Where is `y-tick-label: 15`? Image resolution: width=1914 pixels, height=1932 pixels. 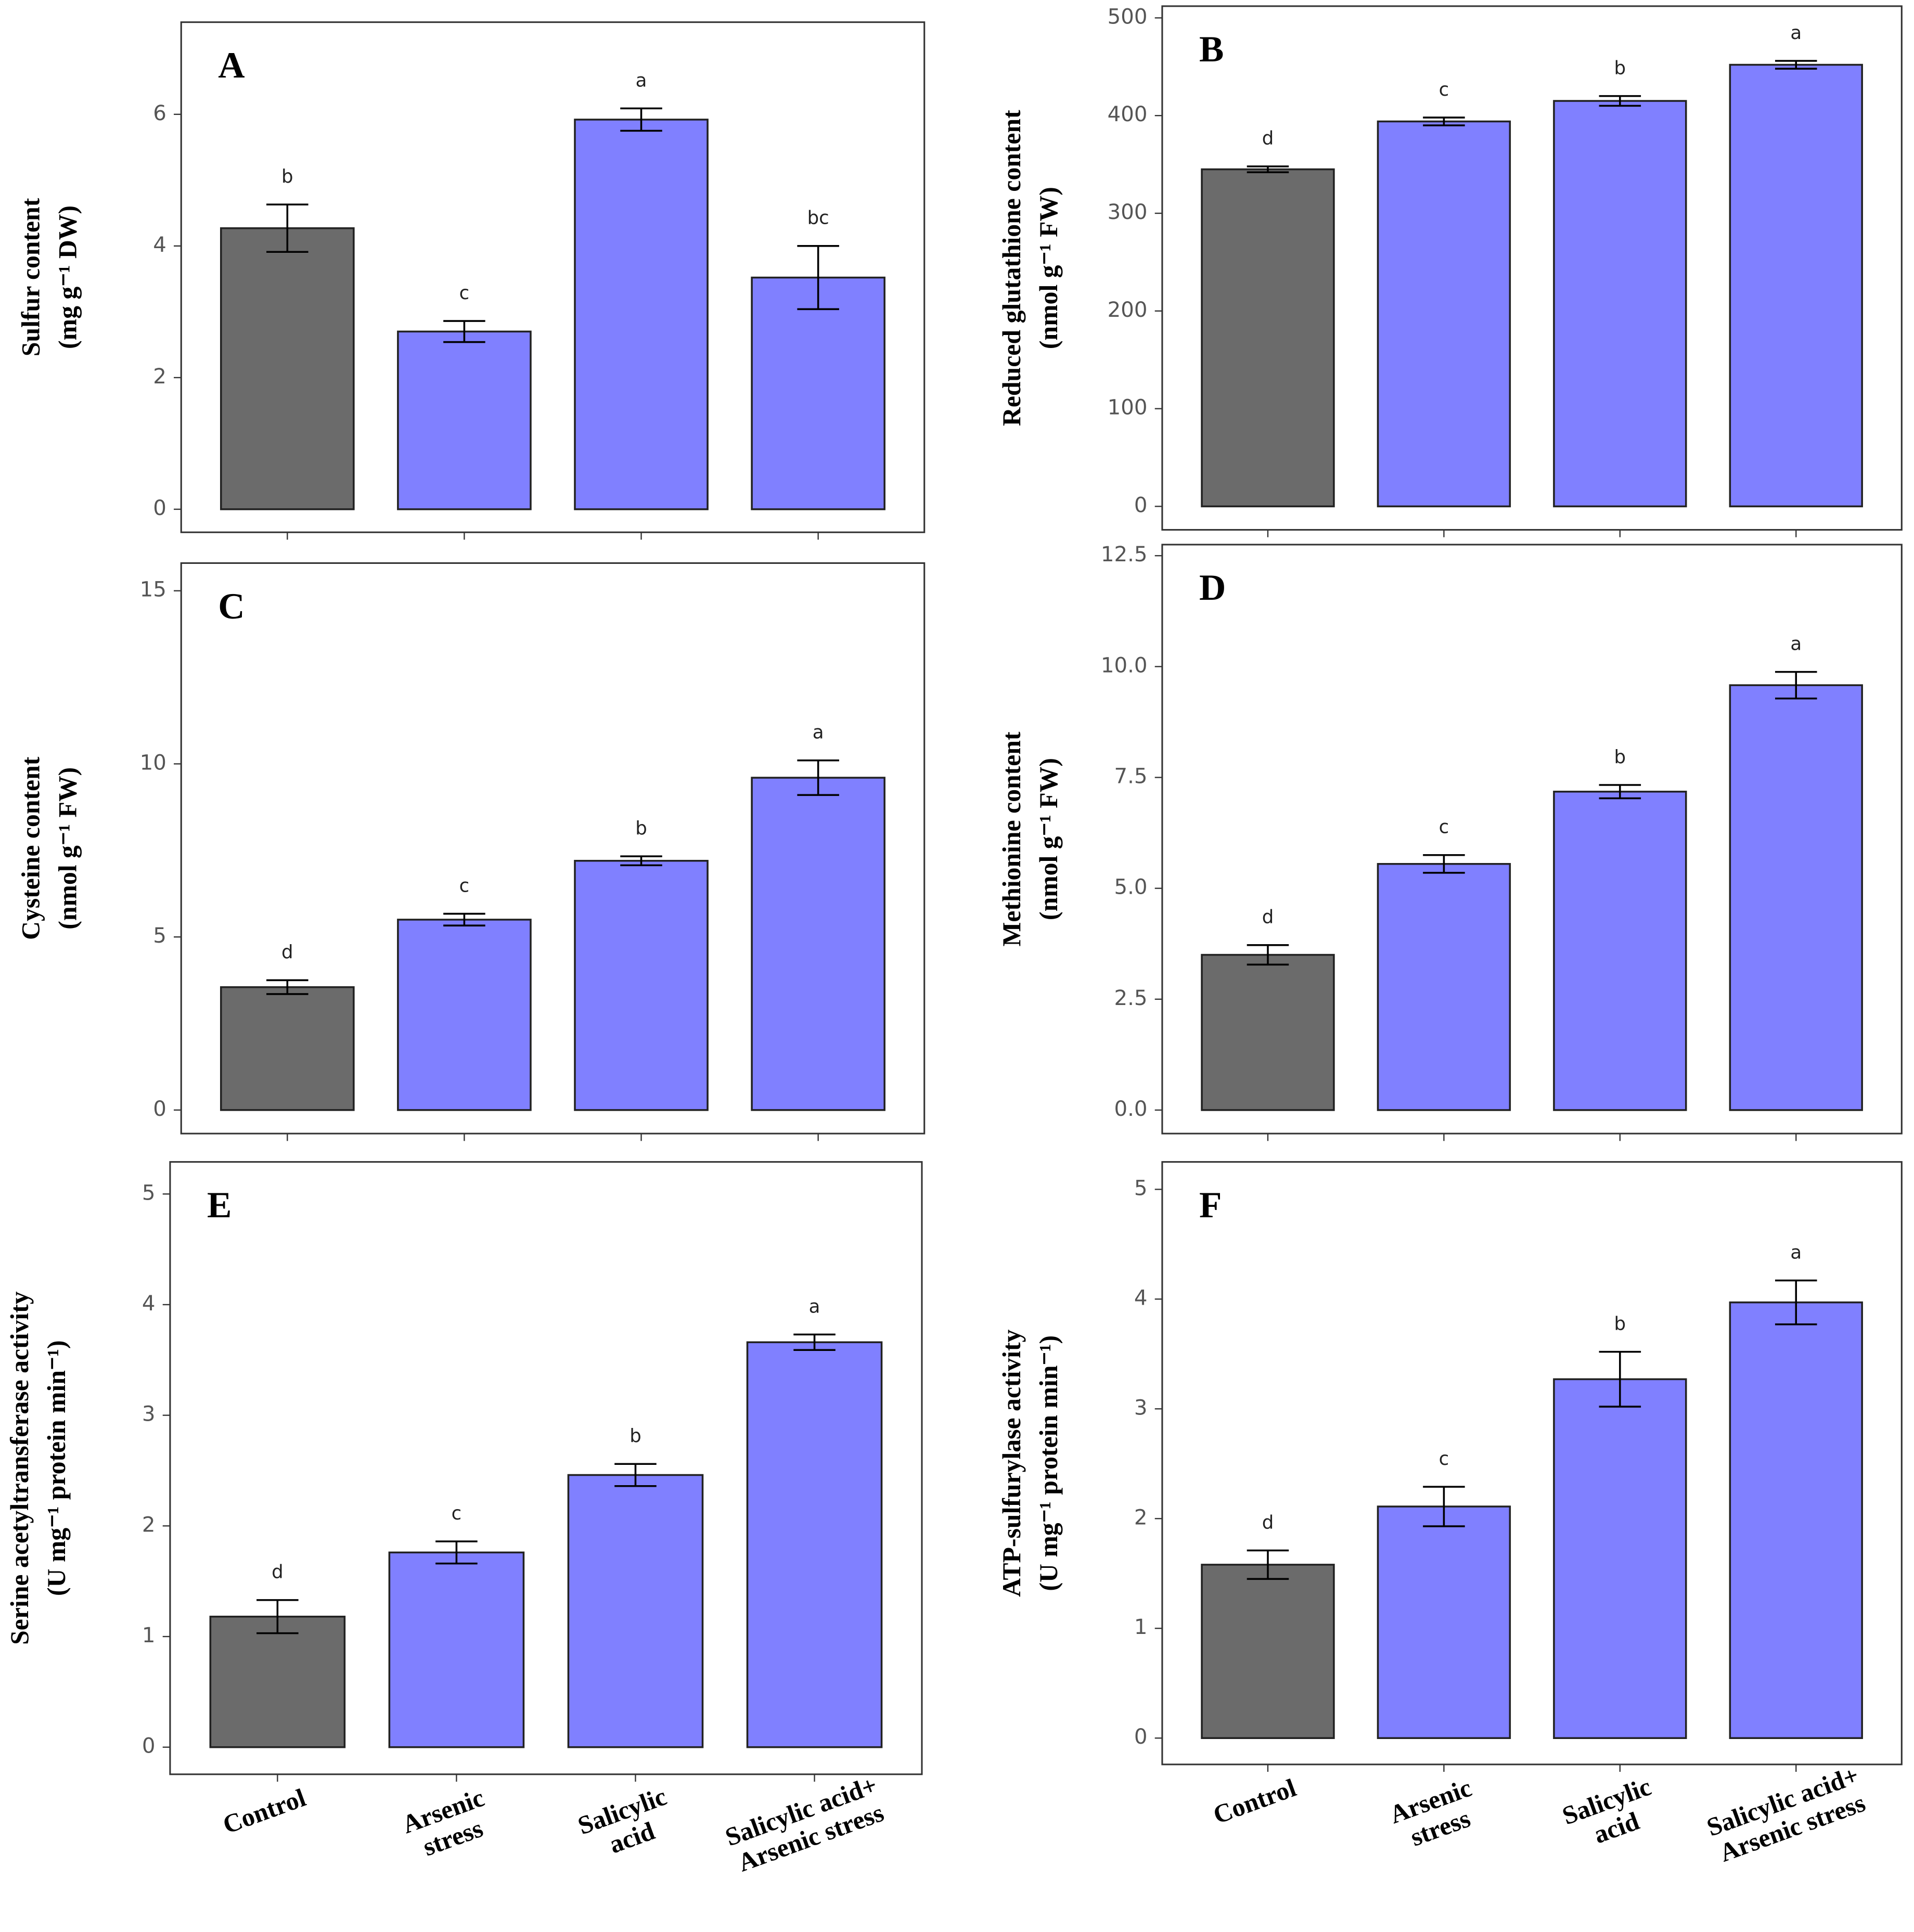 y-tick-label: 15 is located at coordinates (153, 590).